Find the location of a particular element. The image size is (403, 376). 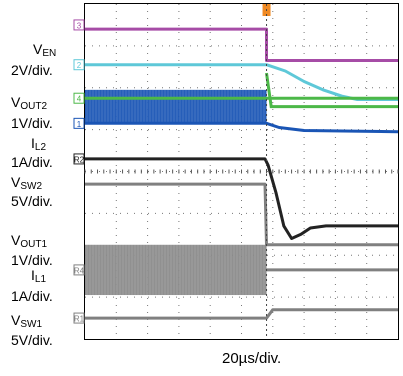

channel-marker-text: 4 is located at coordinates (79, 99).